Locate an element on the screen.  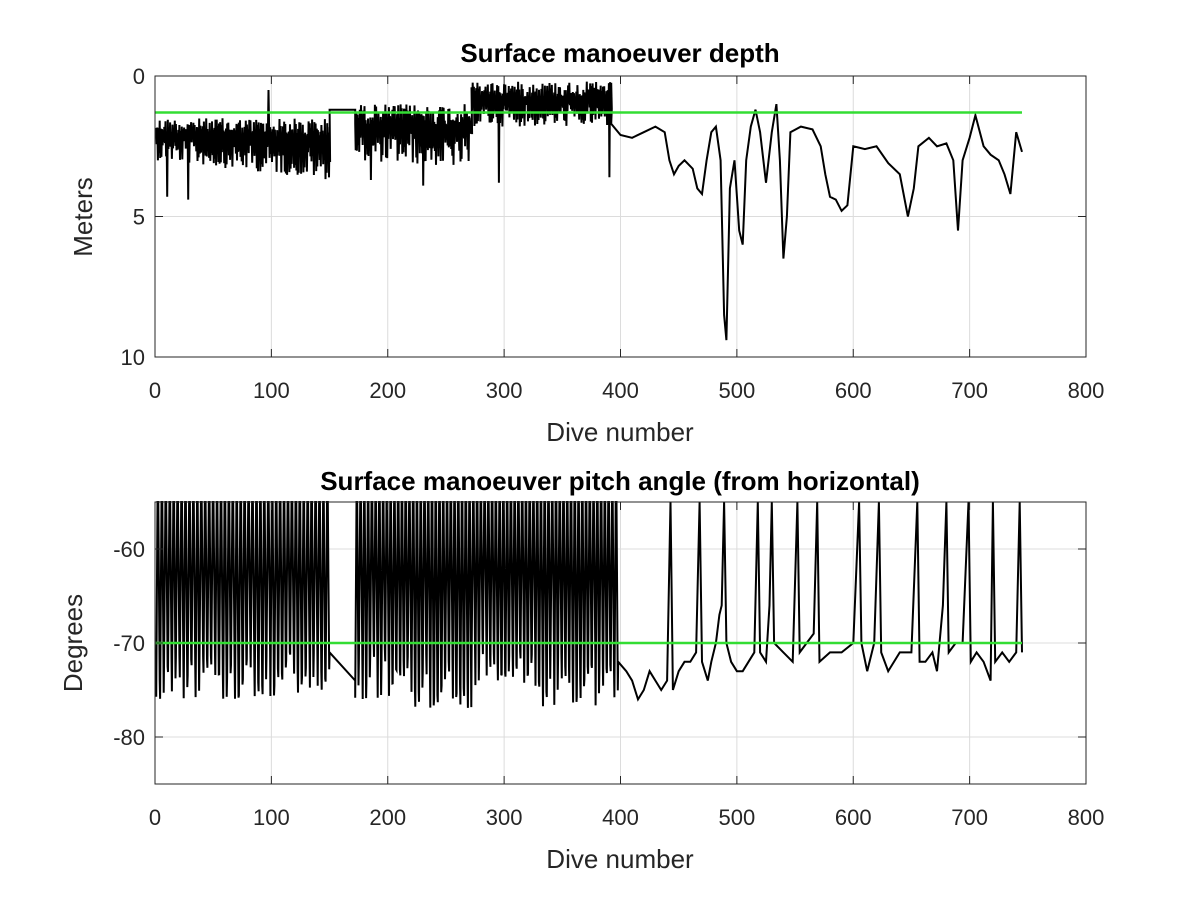
depth-chart-xtick-label: 800 is located at coordinates (1086, 390).